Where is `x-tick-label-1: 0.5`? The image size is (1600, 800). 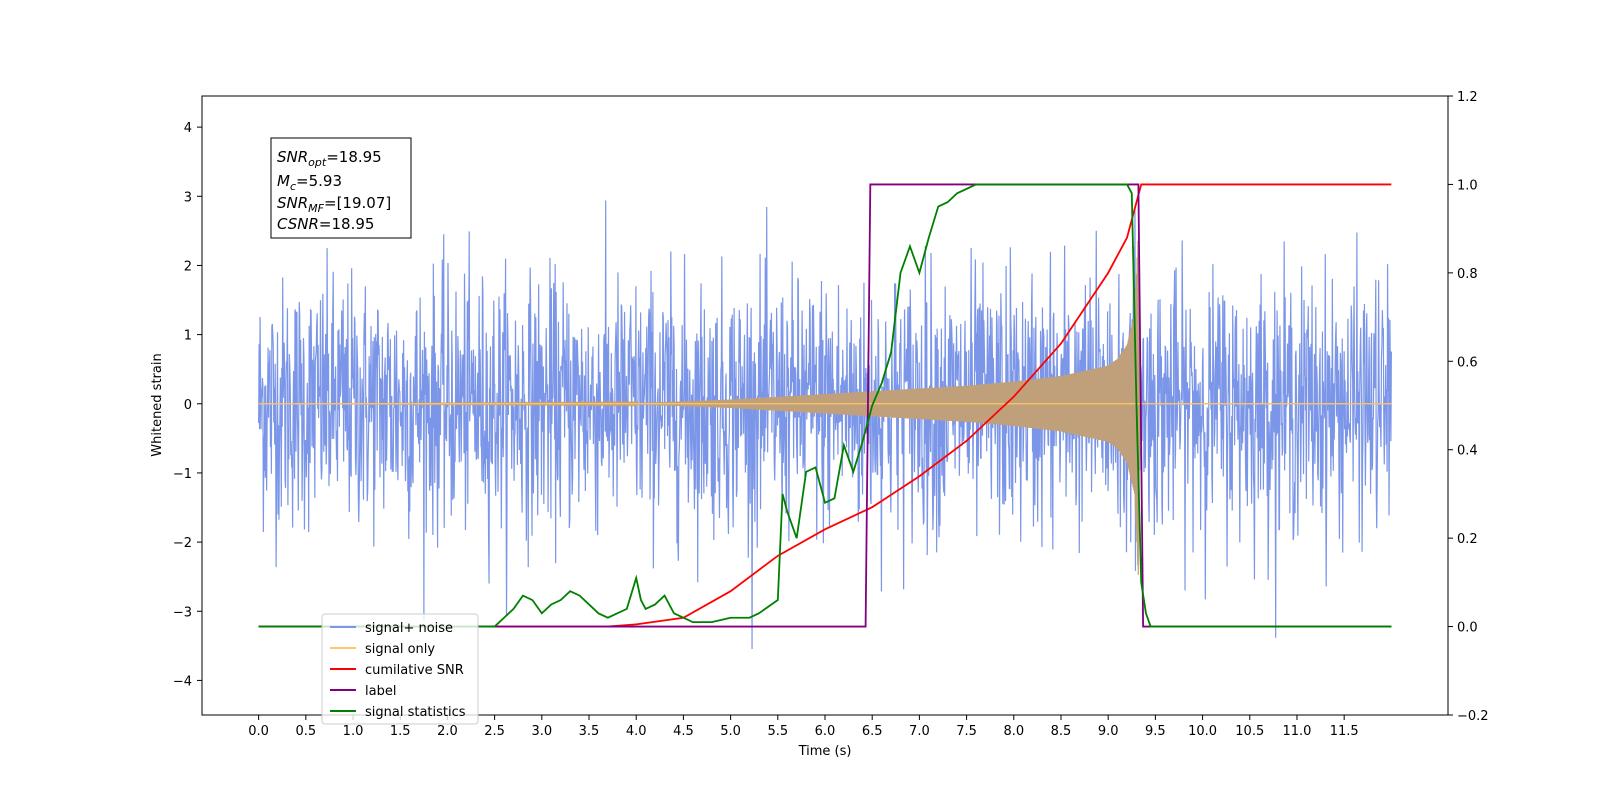 x-tick-label-1: 0.5 is located at coordinates (305, 731).